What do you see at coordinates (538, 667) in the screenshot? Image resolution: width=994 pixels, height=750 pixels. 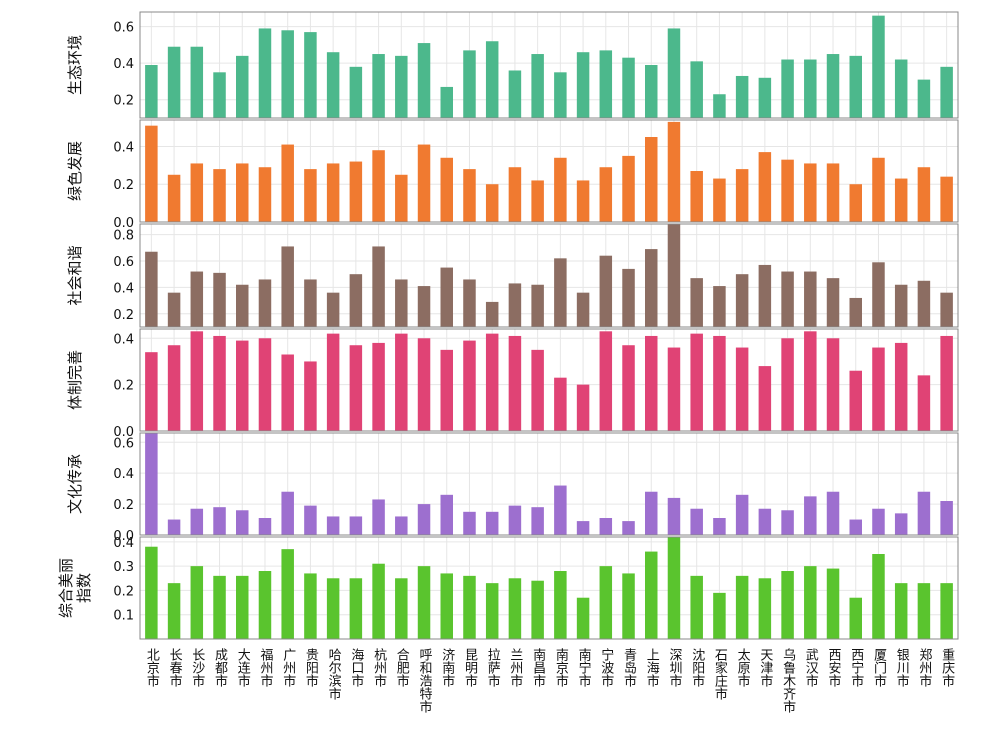 I see `x-tick-label: 南昌市` at bounding box center [538, 667].